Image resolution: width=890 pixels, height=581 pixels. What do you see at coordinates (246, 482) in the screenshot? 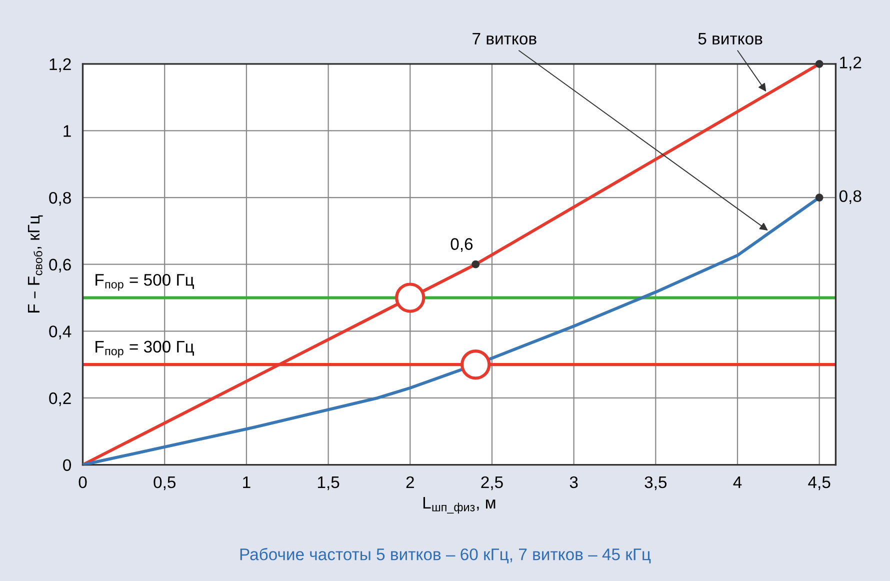
I see `x-tick-label: 1` at bounding box center [246, 482].